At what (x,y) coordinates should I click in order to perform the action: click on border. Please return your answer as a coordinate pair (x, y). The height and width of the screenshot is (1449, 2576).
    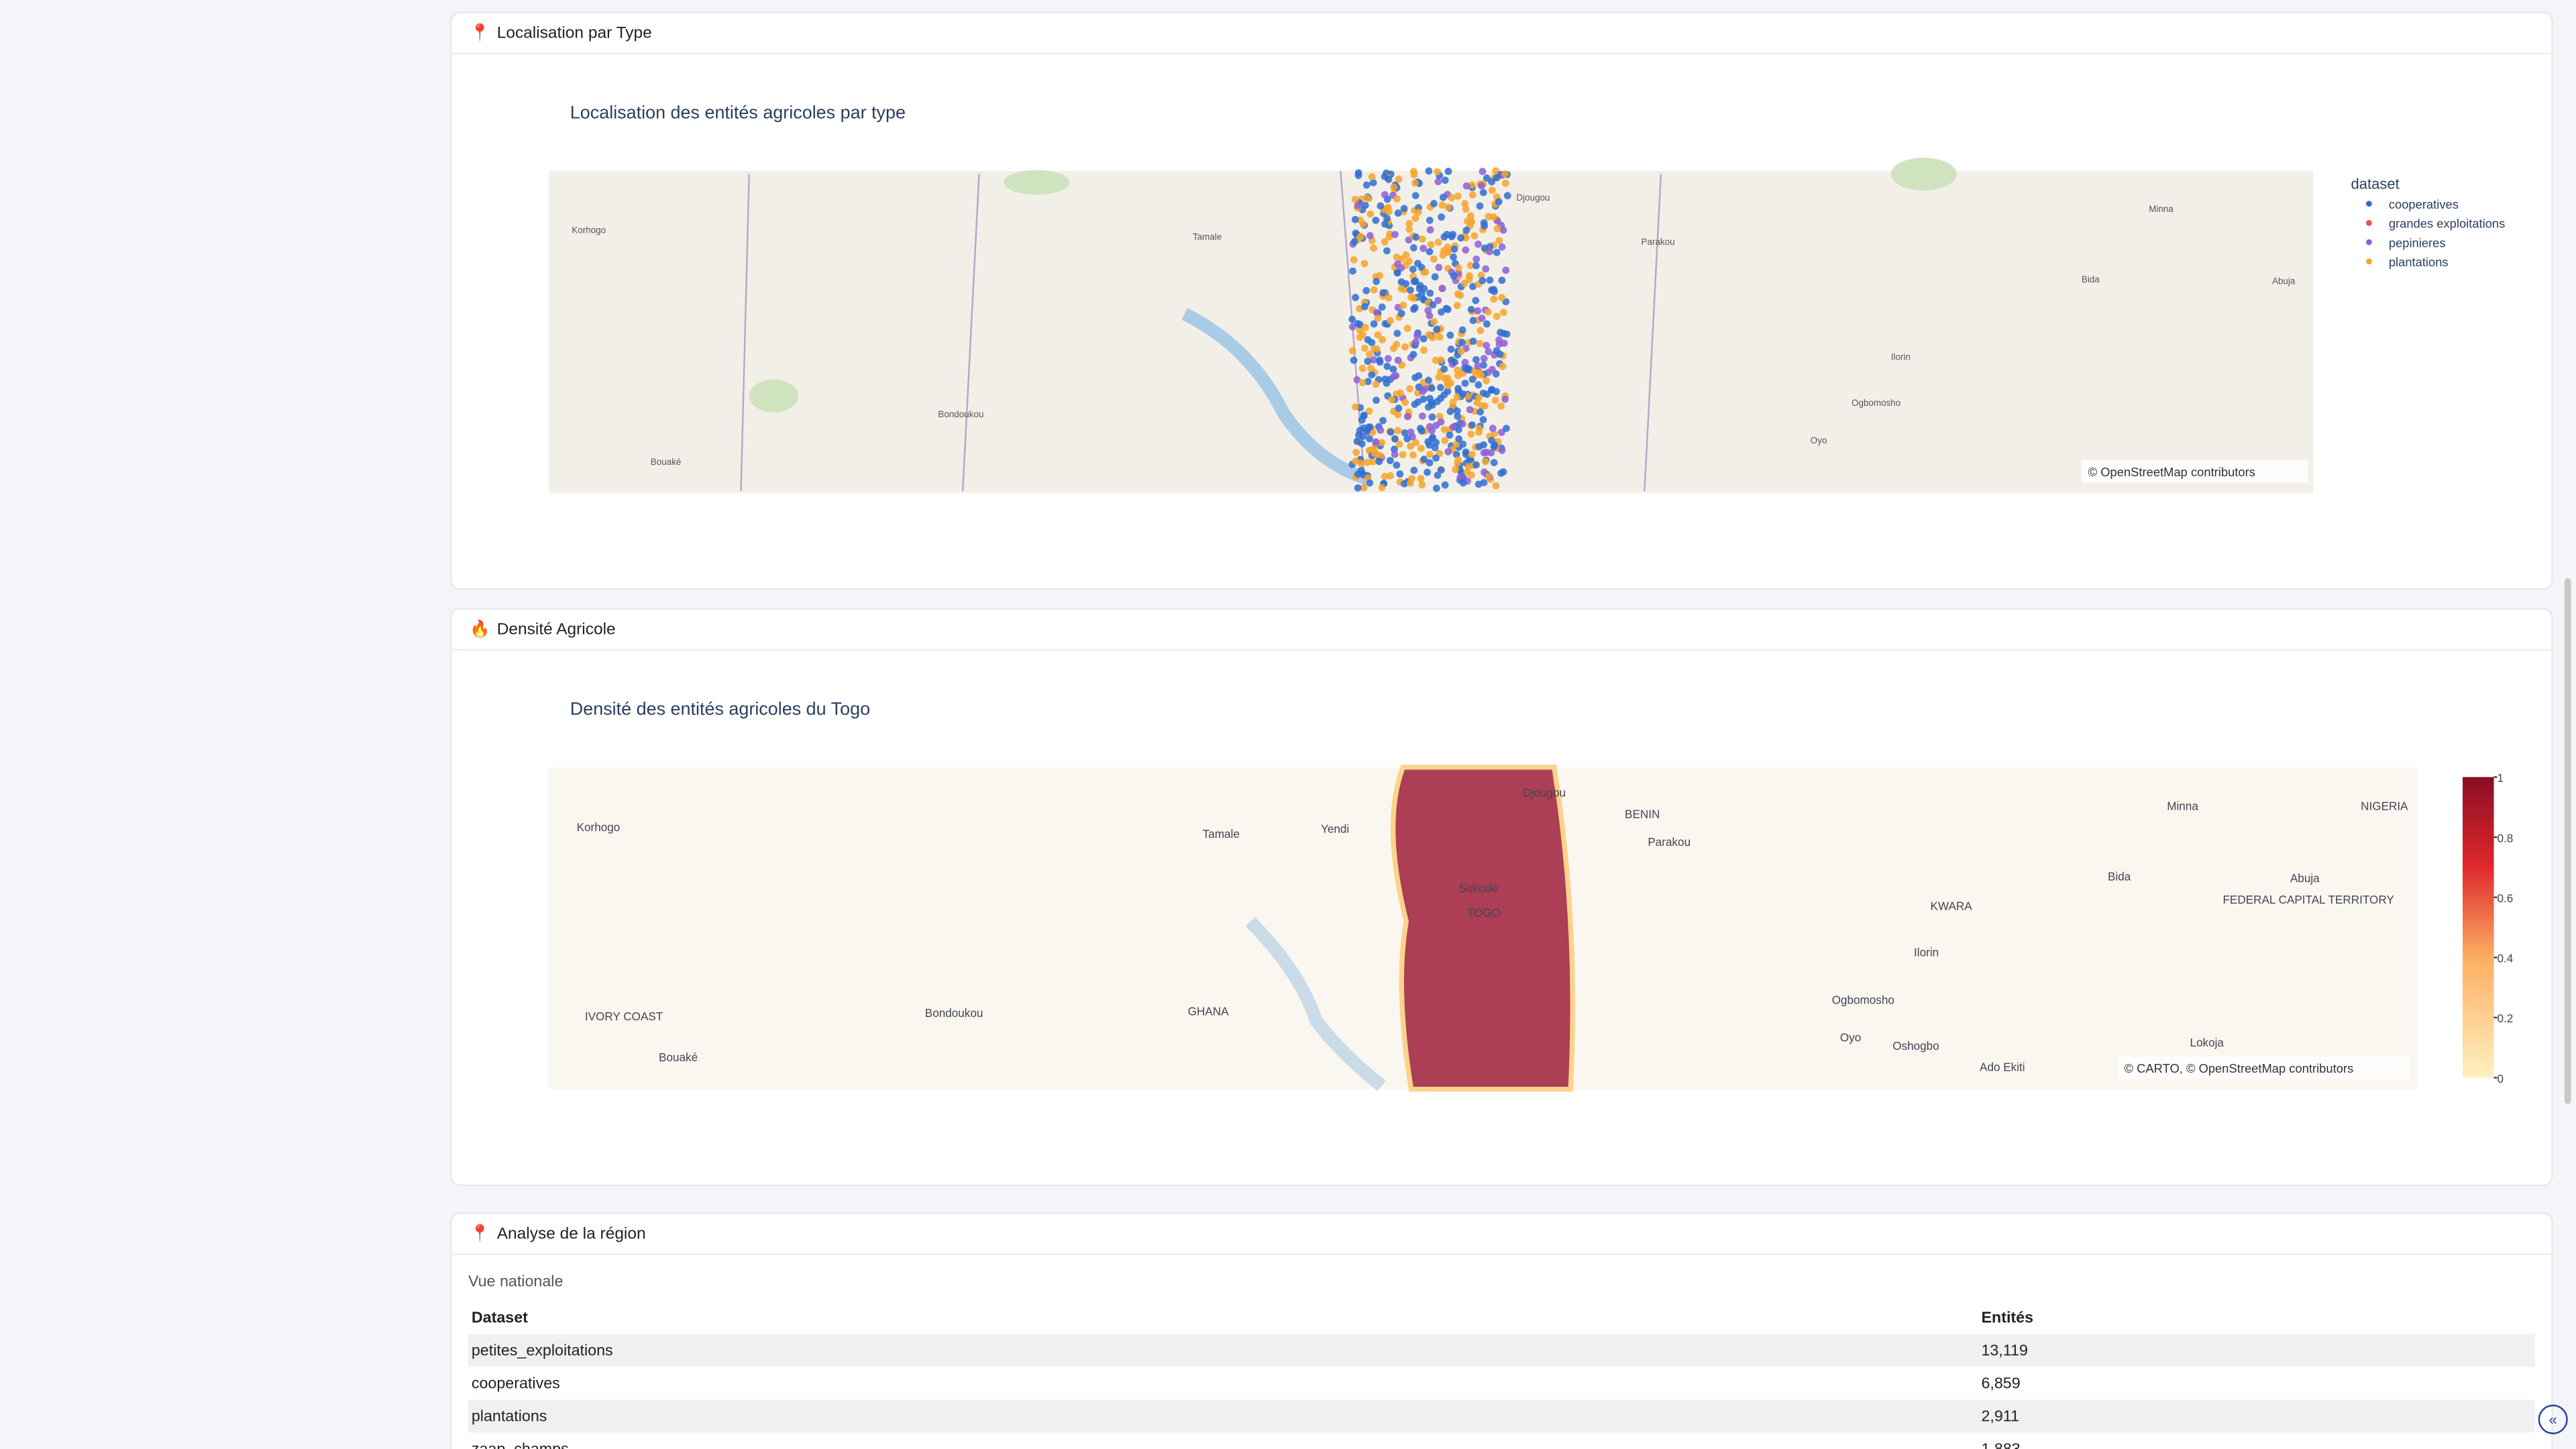
    Looking at the image, I should click on (745, 333).